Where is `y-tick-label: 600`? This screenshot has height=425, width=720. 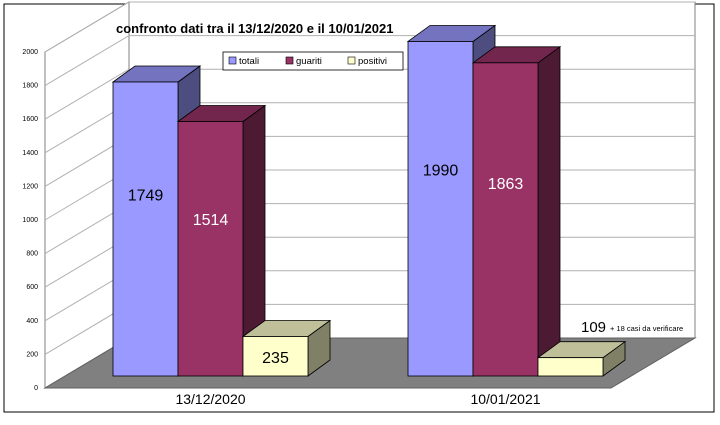
y-tick-label: 600 is located at coordinates (32, 287).